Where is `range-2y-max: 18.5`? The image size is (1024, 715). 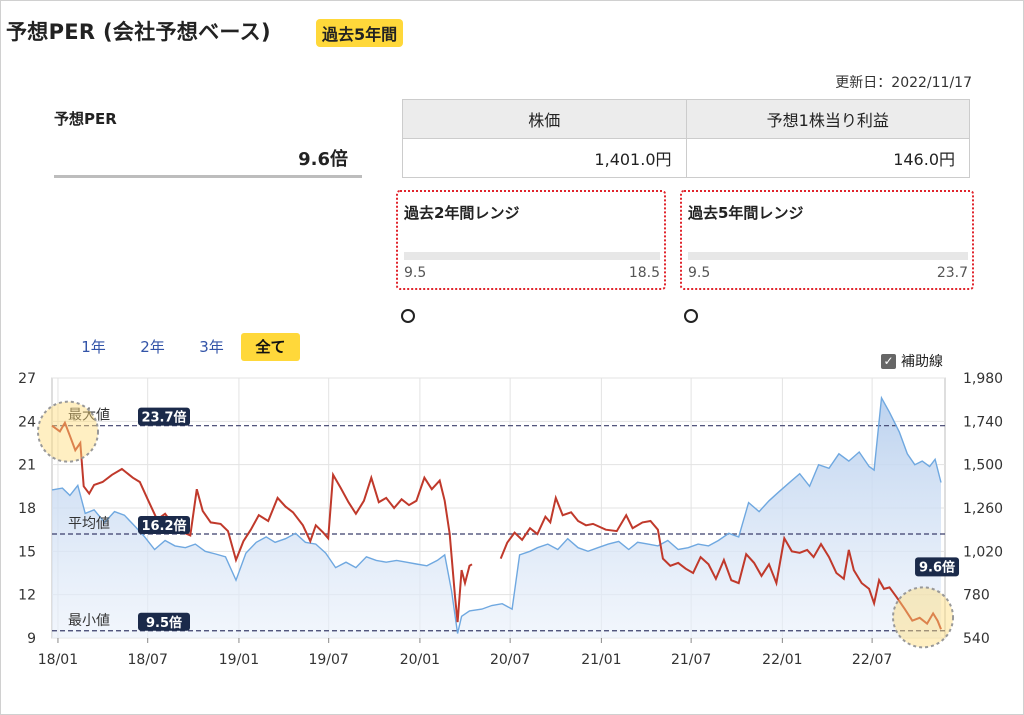 range-2y-max: 18.5 is located at coordinates (644, 273).